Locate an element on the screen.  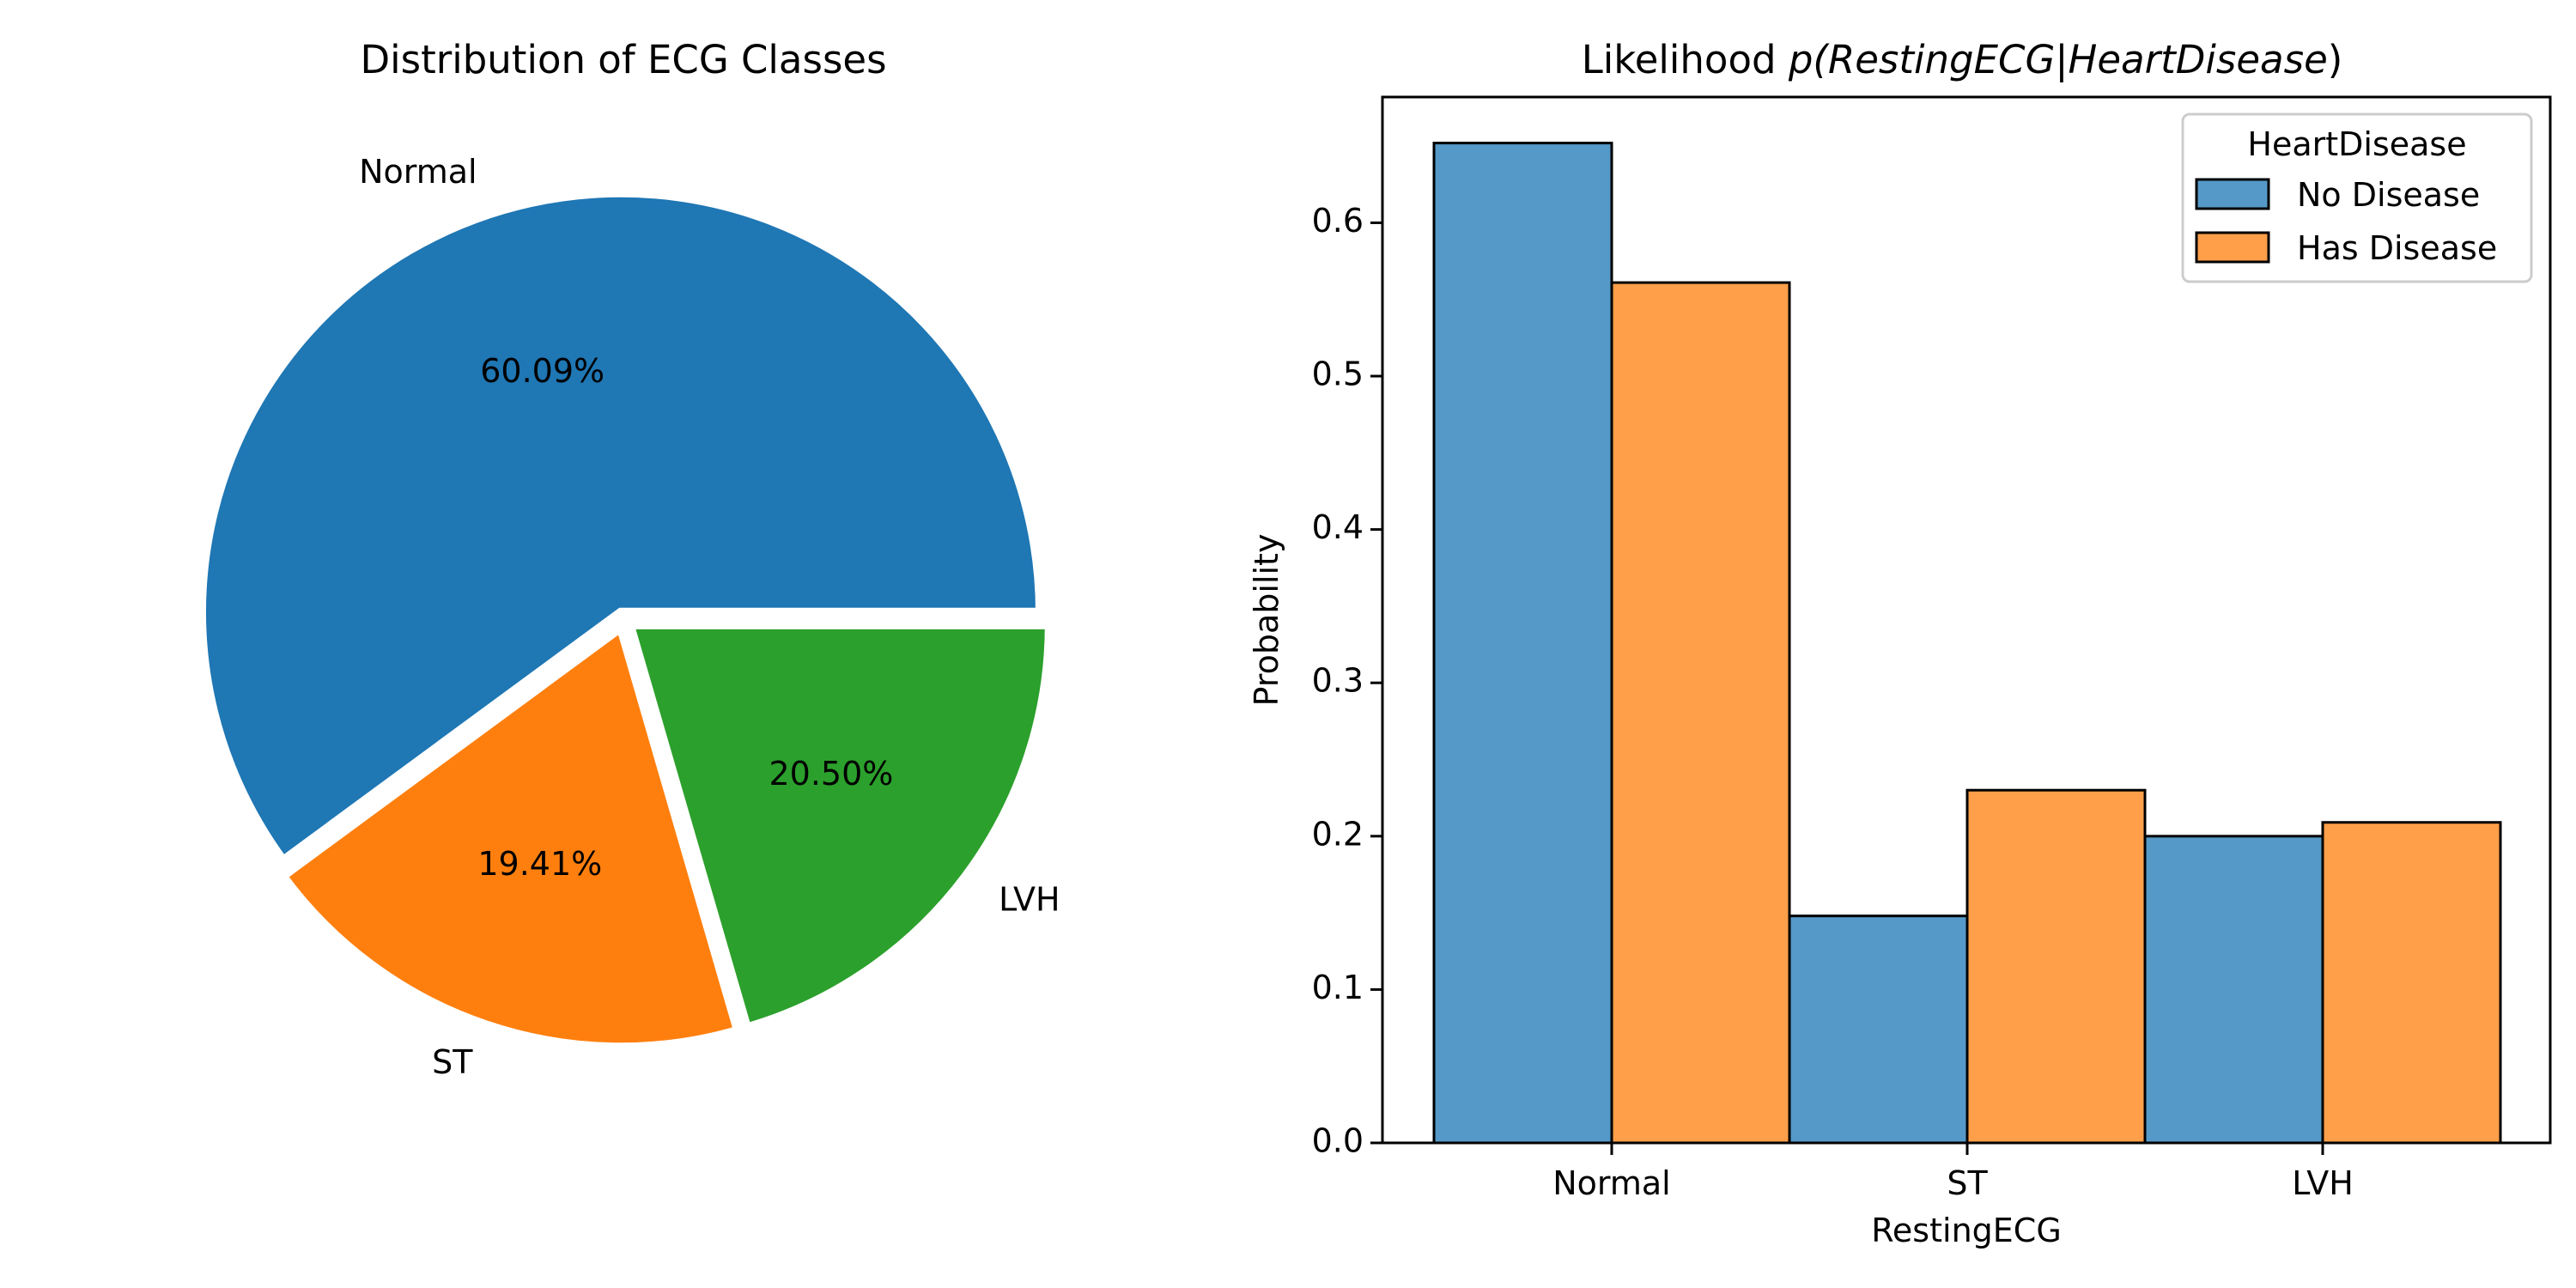
bar-title: Likelihood p(RestingECG|HeartDisease) is located at coordinates (1962, 59).